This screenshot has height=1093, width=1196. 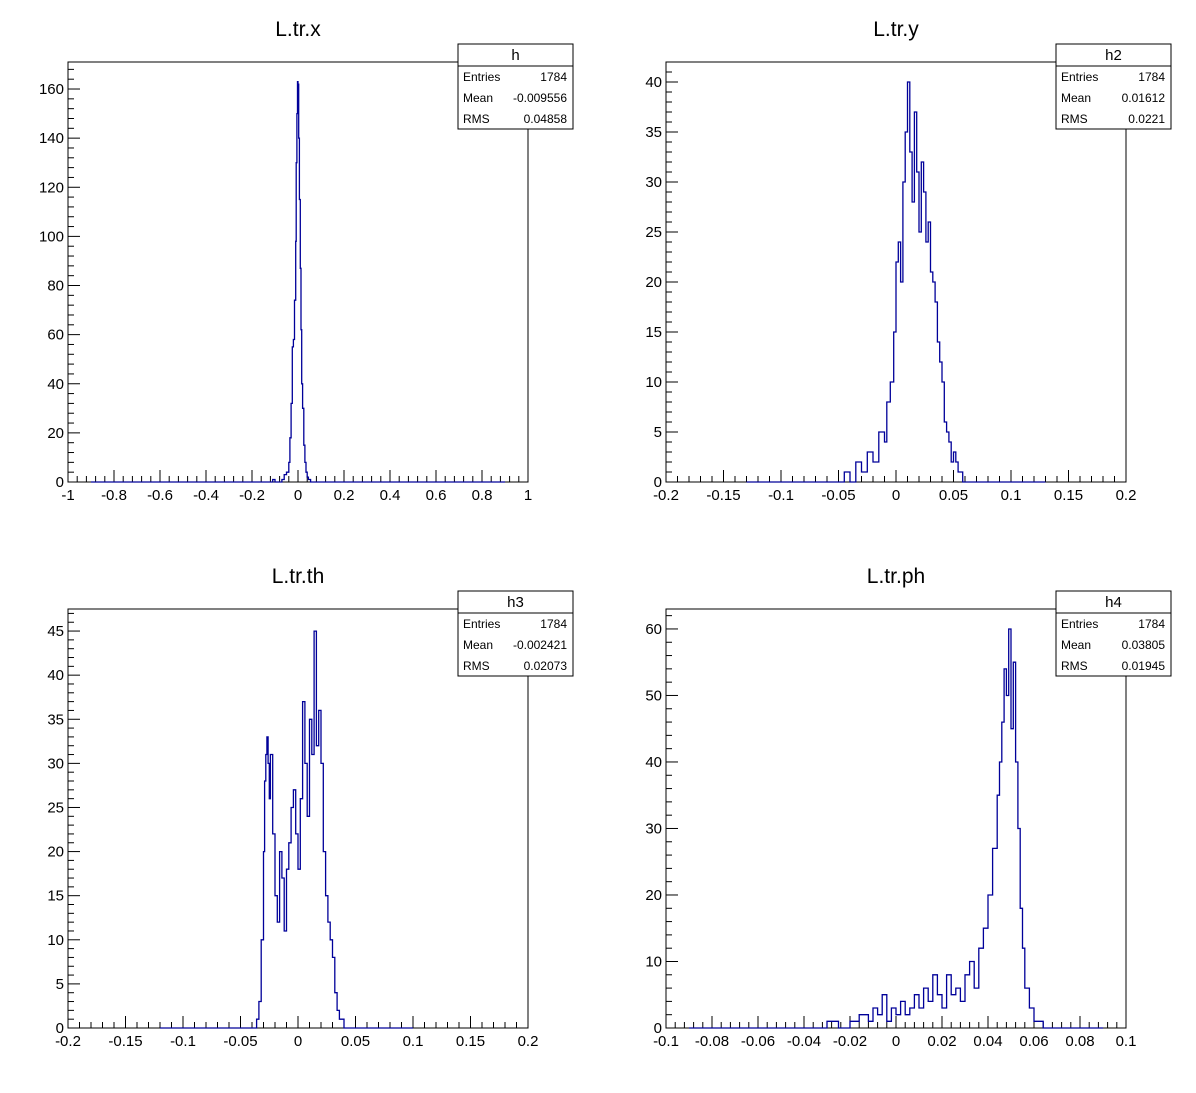 I want to click on x-tick-label: -1, so click(x=67, y=495).